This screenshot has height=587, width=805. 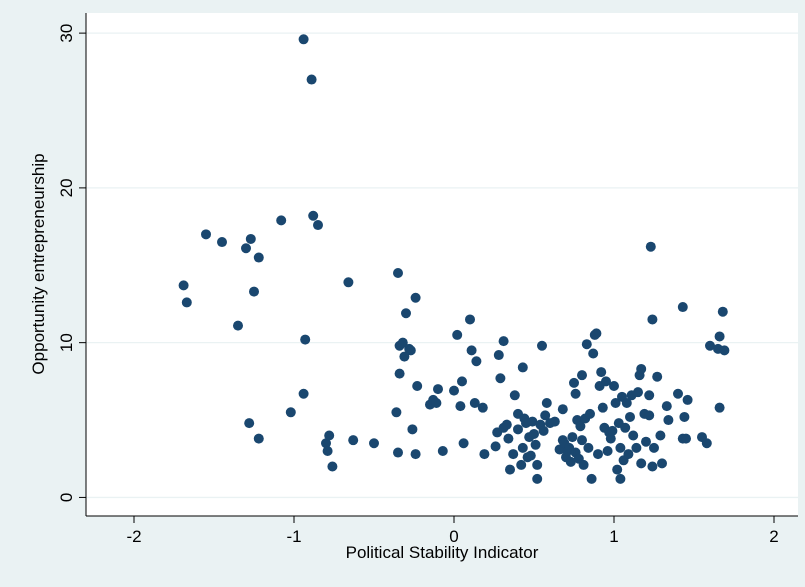 I want to click on x-axis-ticks: -2 -1 0 1 2, so click(x=452, y=531).